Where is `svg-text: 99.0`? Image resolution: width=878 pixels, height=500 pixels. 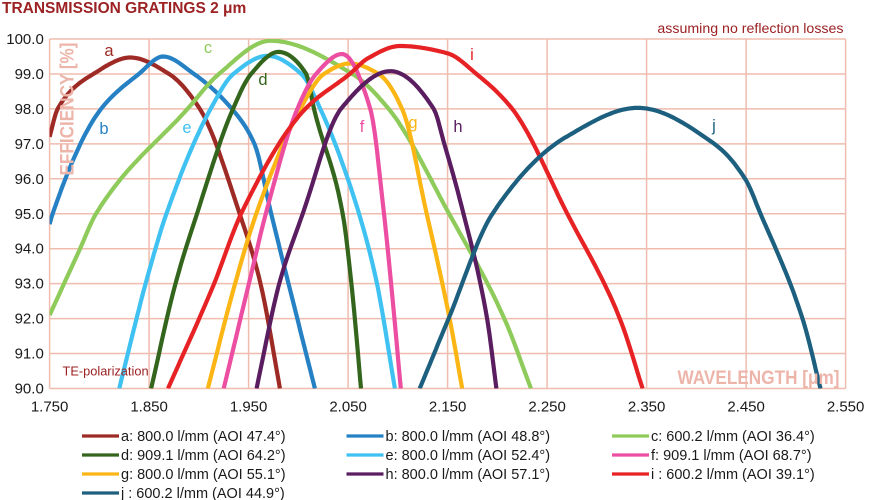
svg-text: 99.0 is located at coordinates (29, 74).